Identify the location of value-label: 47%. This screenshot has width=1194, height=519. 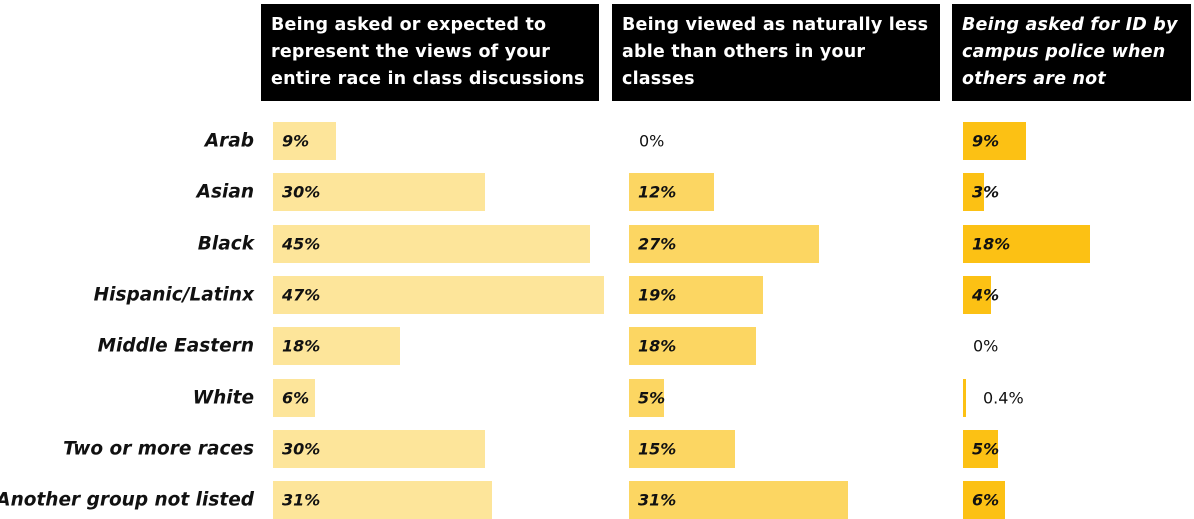
(301, 295).